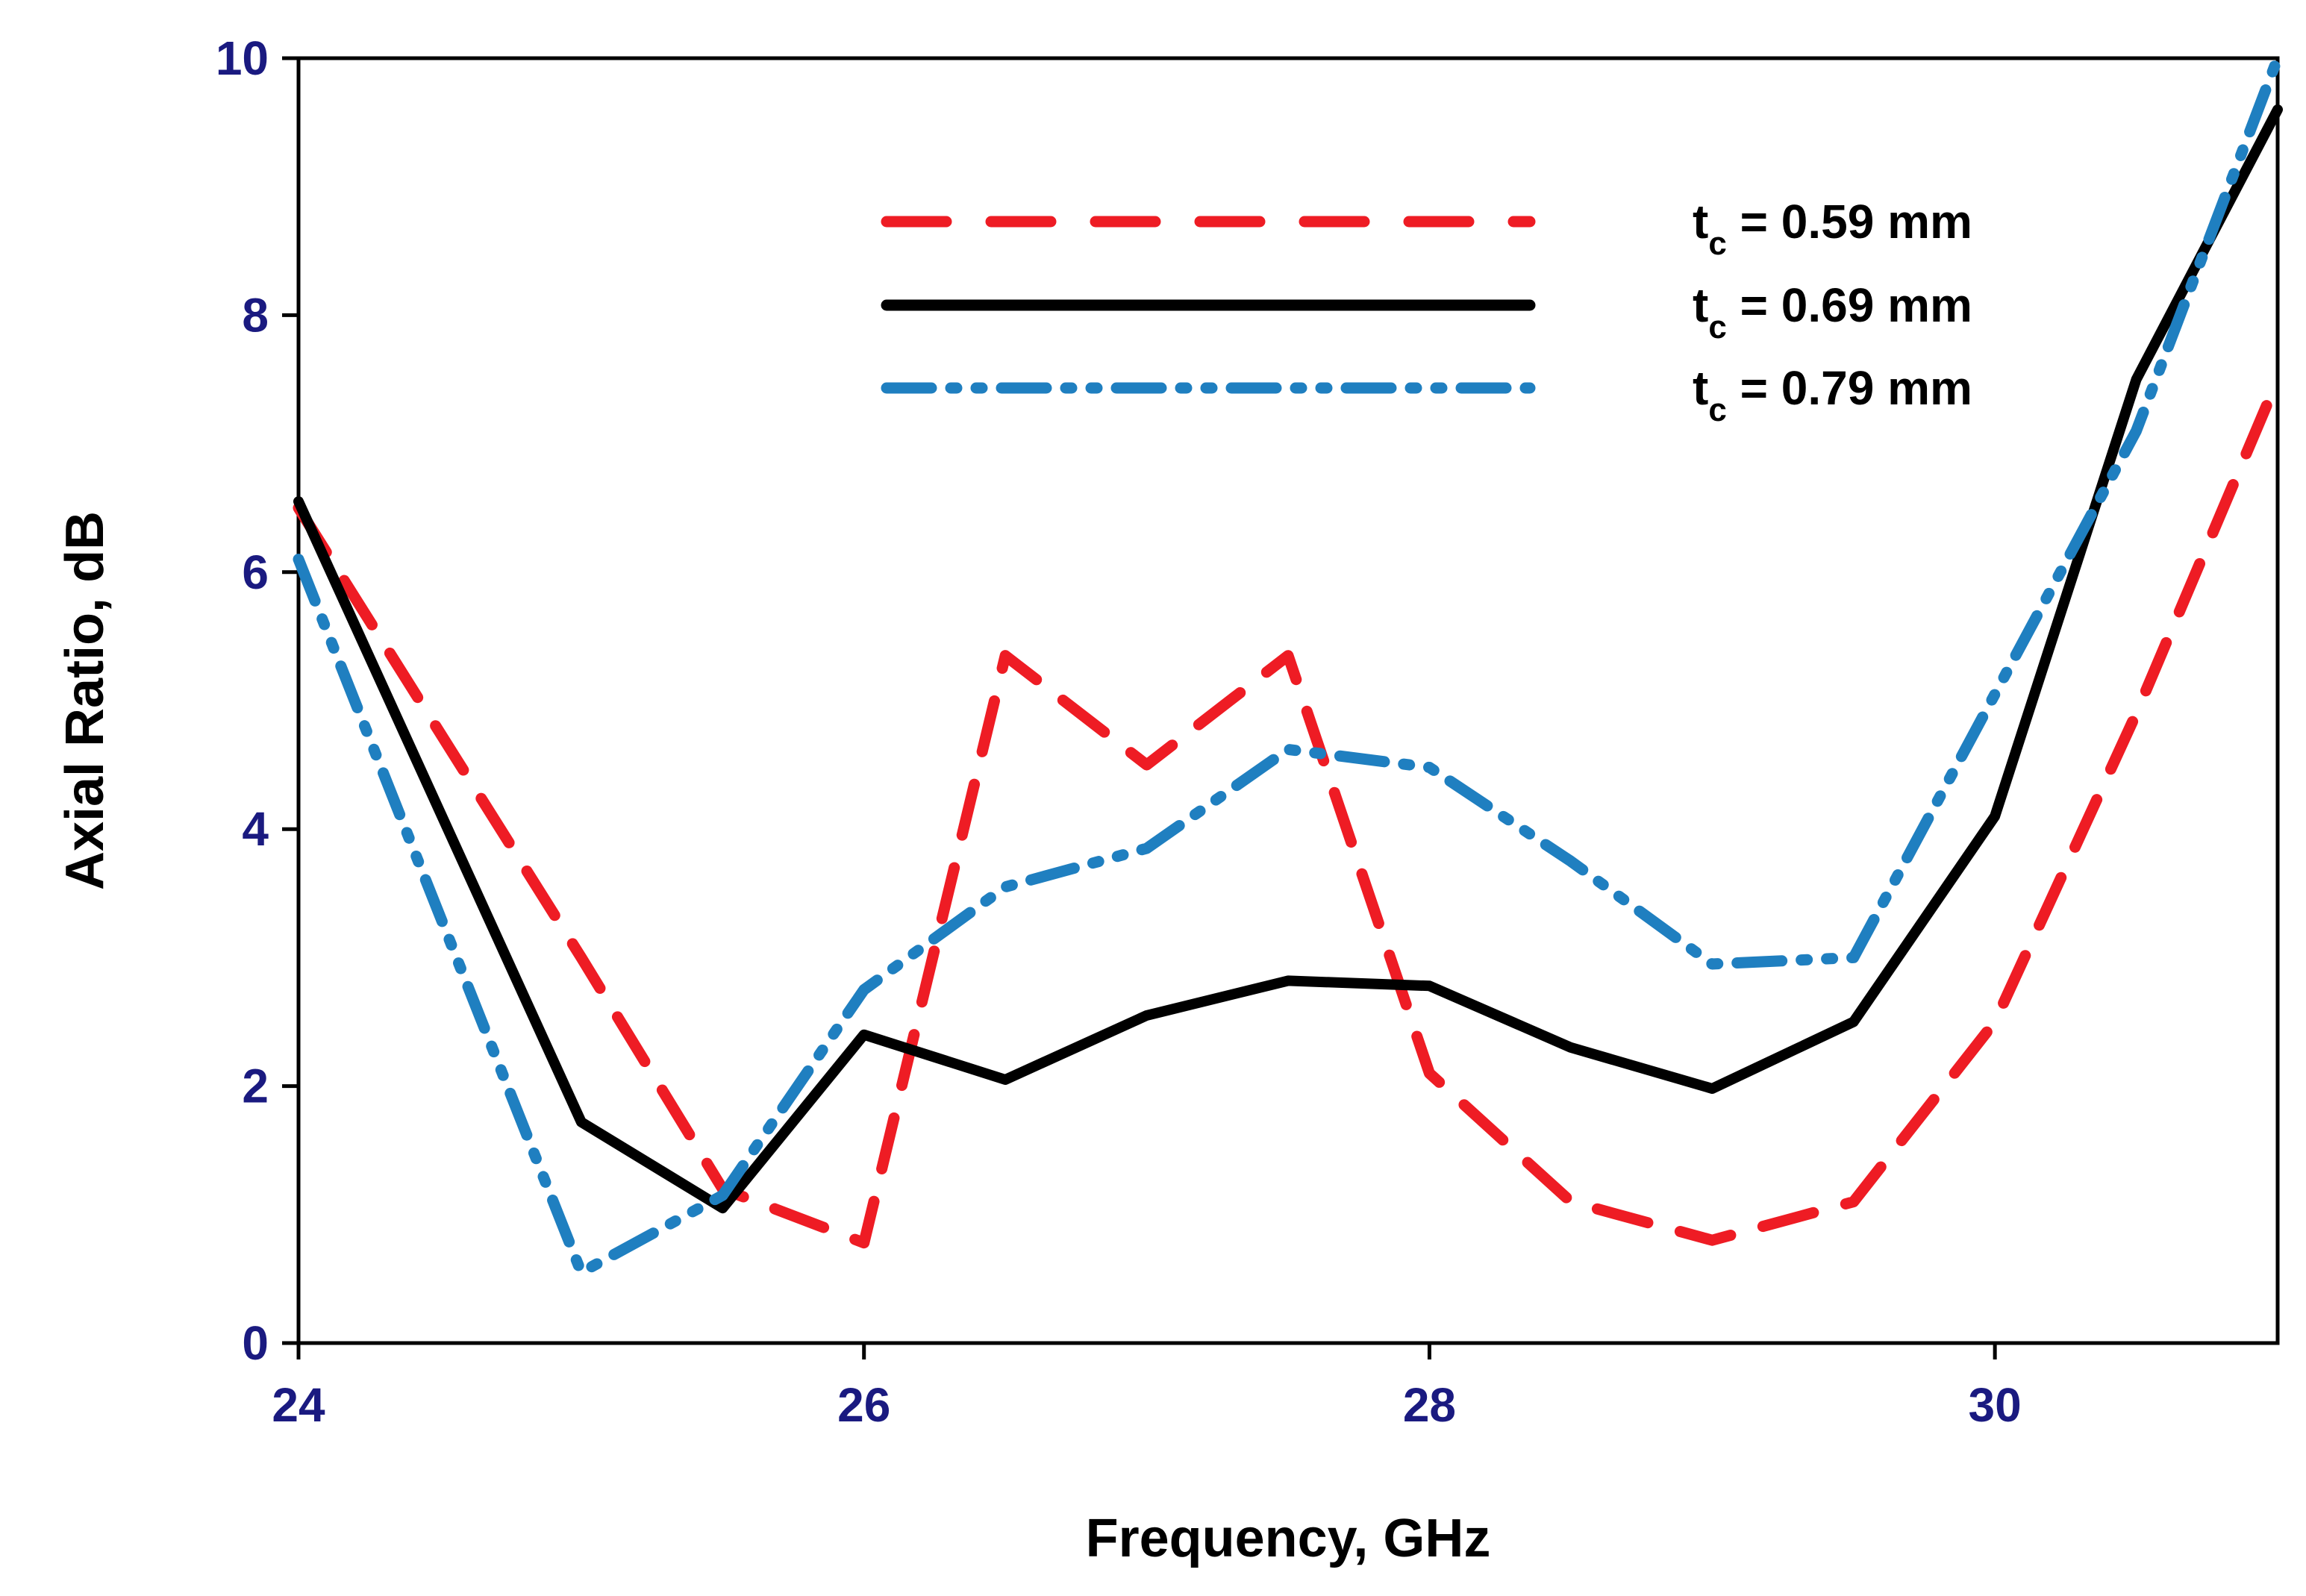 The width and height of the screenshot is (2306, 1596). Describe the element at coordinates (298, 1405) in the screenshot. I see `x-tick-label: 24` at that location.